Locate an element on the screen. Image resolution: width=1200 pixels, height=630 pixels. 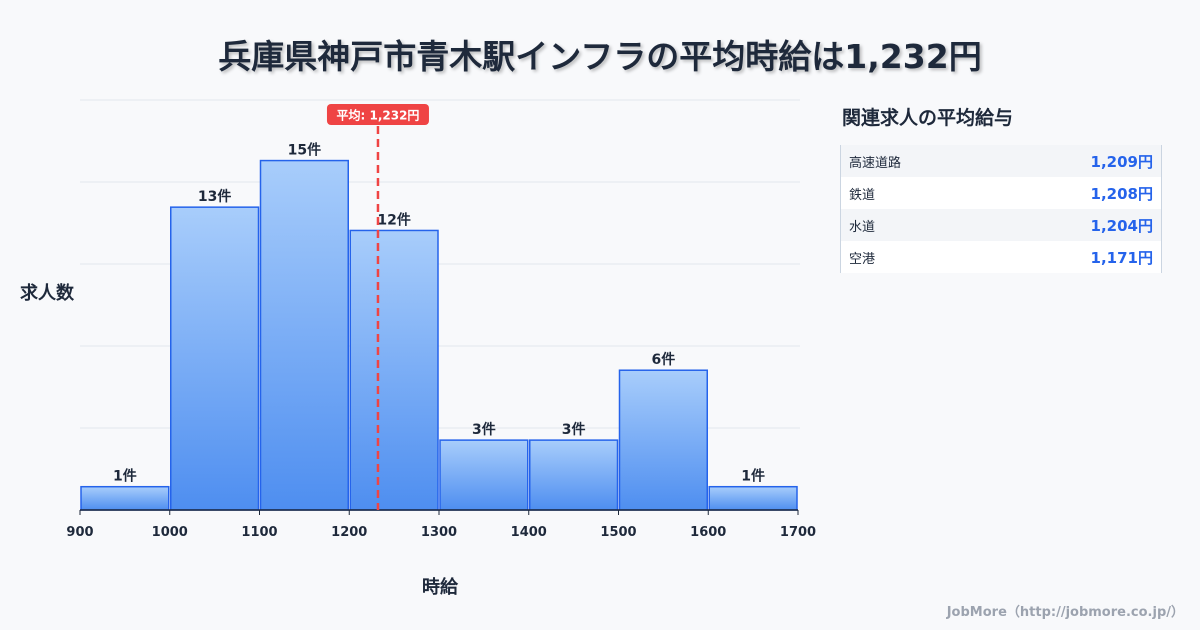
job-wage: 1,208円 is located at coordinates (1121, 193).